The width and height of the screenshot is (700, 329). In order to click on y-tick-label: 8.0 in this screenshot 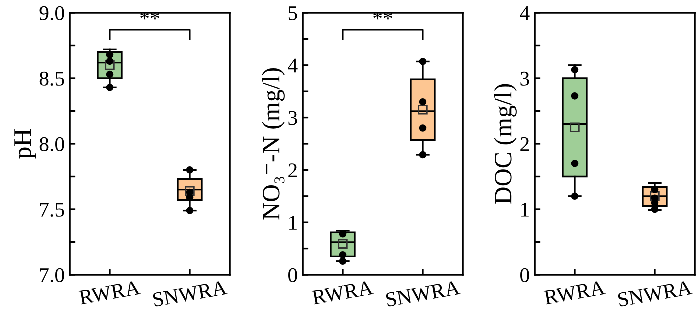, I will do `click(52, 144)`.